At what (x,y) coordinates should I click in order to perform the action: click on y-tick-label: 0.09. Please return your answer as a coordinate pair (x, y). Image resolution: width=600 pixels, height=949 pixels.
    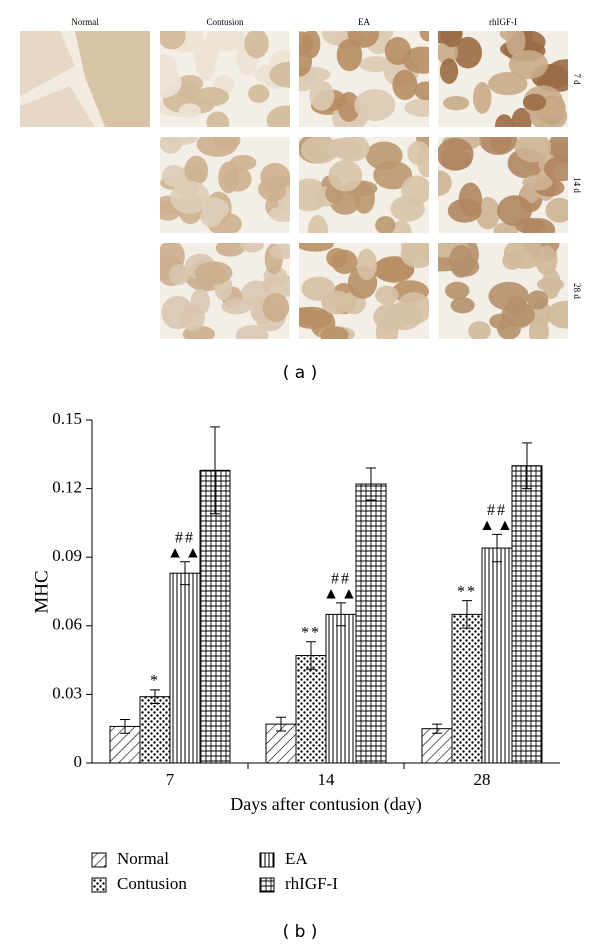
    Looking at the image, I should click on (67, 555).